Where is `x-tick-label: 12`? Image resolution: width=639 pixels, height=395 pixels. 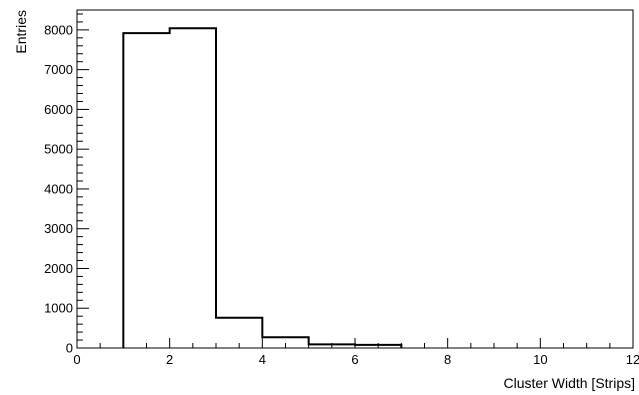
x-tick-label: 12 is located at coordinates (632, 359).